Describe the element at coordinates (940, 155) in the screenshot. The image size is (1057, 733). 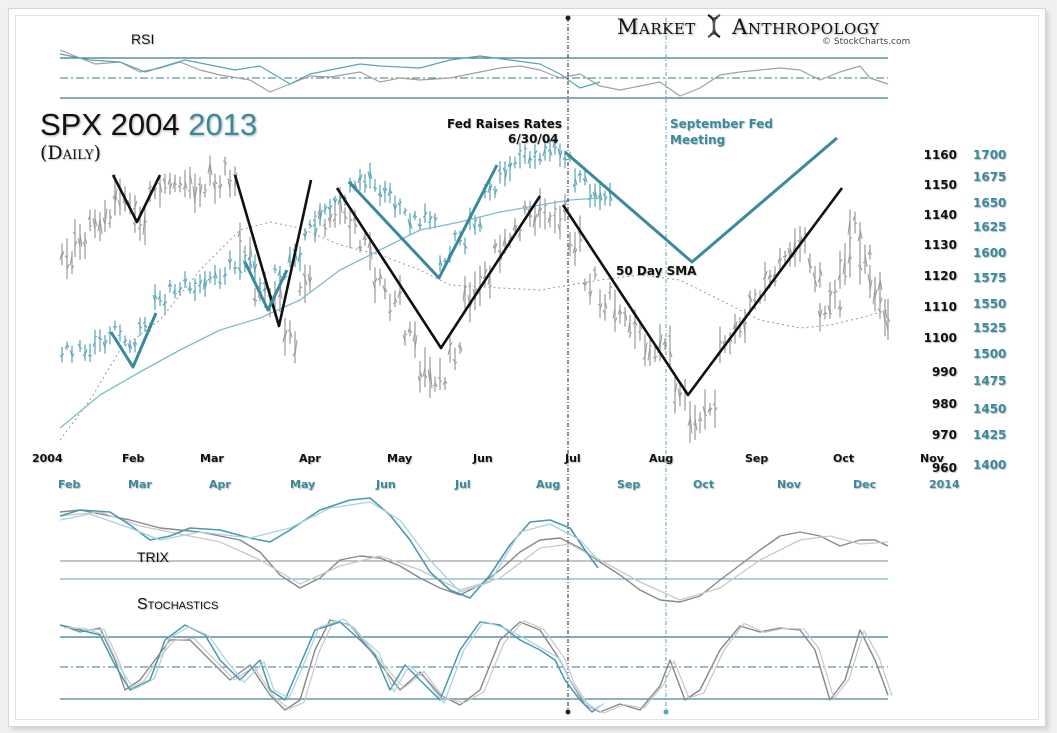
I see `y-tick-2004: 1160` at that location.